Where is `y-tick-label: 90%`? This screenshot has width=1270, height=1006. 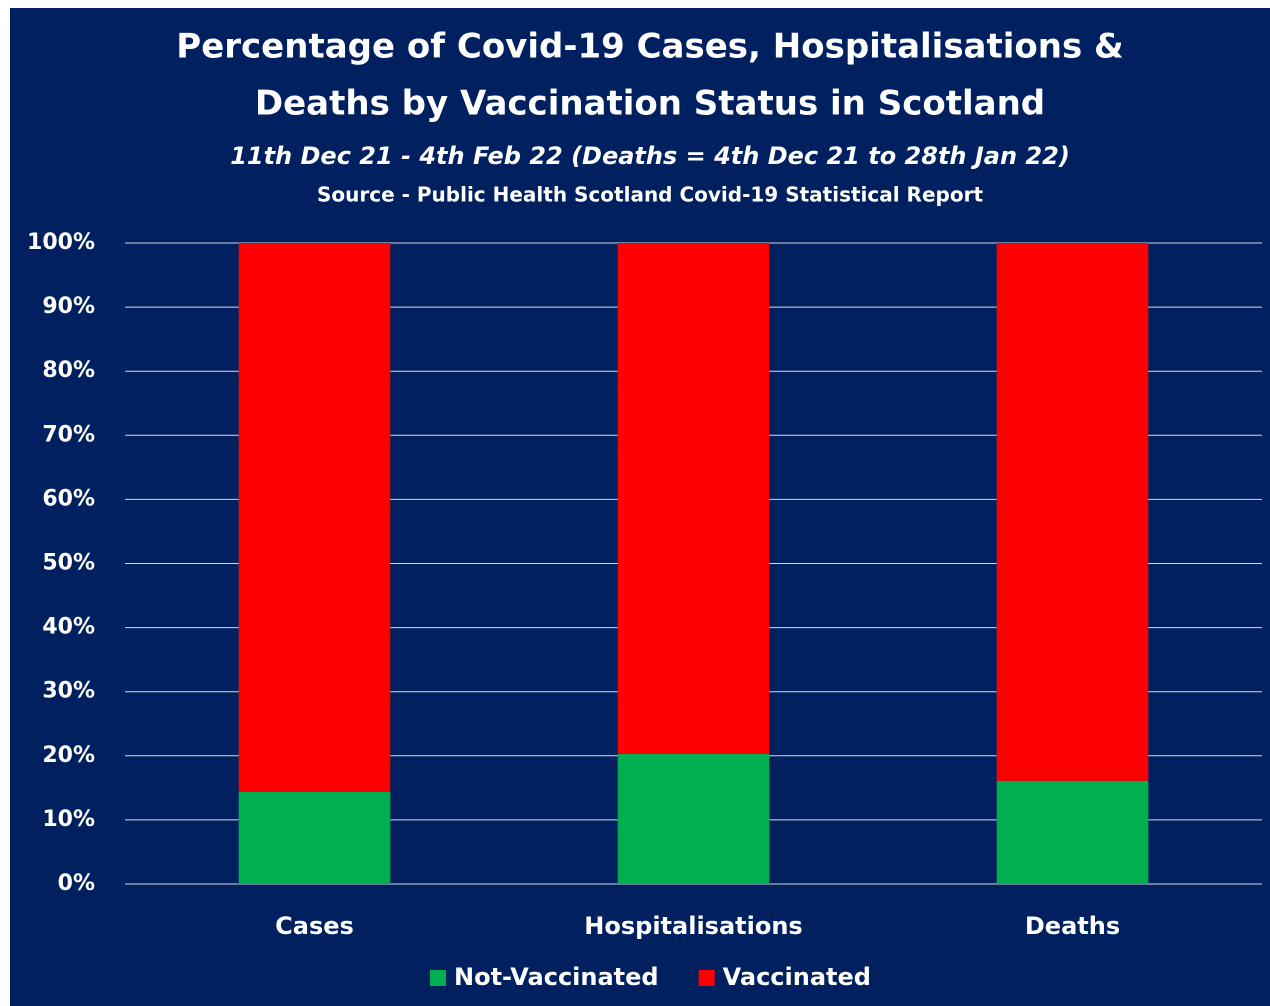
y-tick-label: 90% is located at coordinates (68, 306).